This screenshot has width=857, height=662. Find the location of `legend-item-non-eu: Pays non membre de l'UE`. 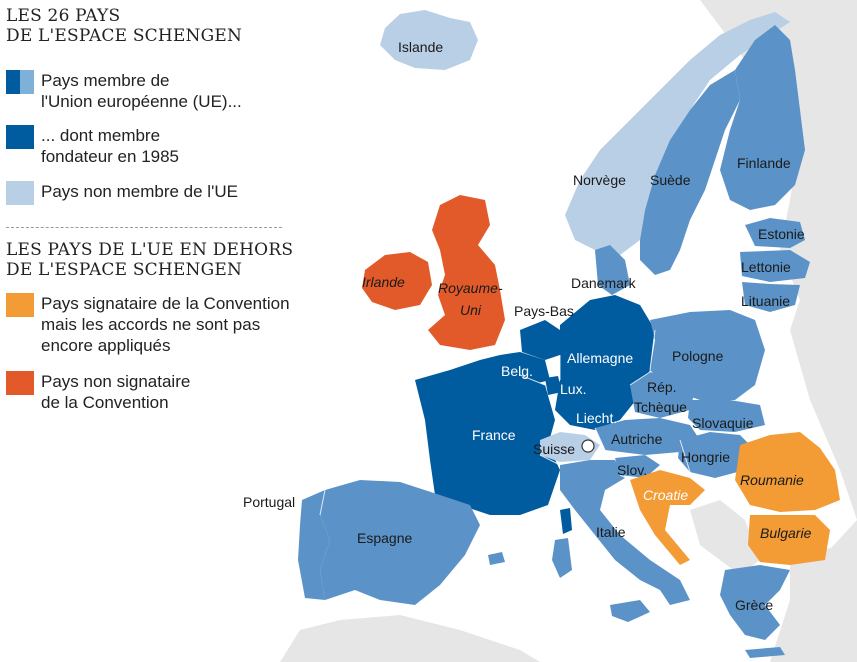

legend-item-non-eu: Pays non membre de l'UE is located at coordinates (122, 193).